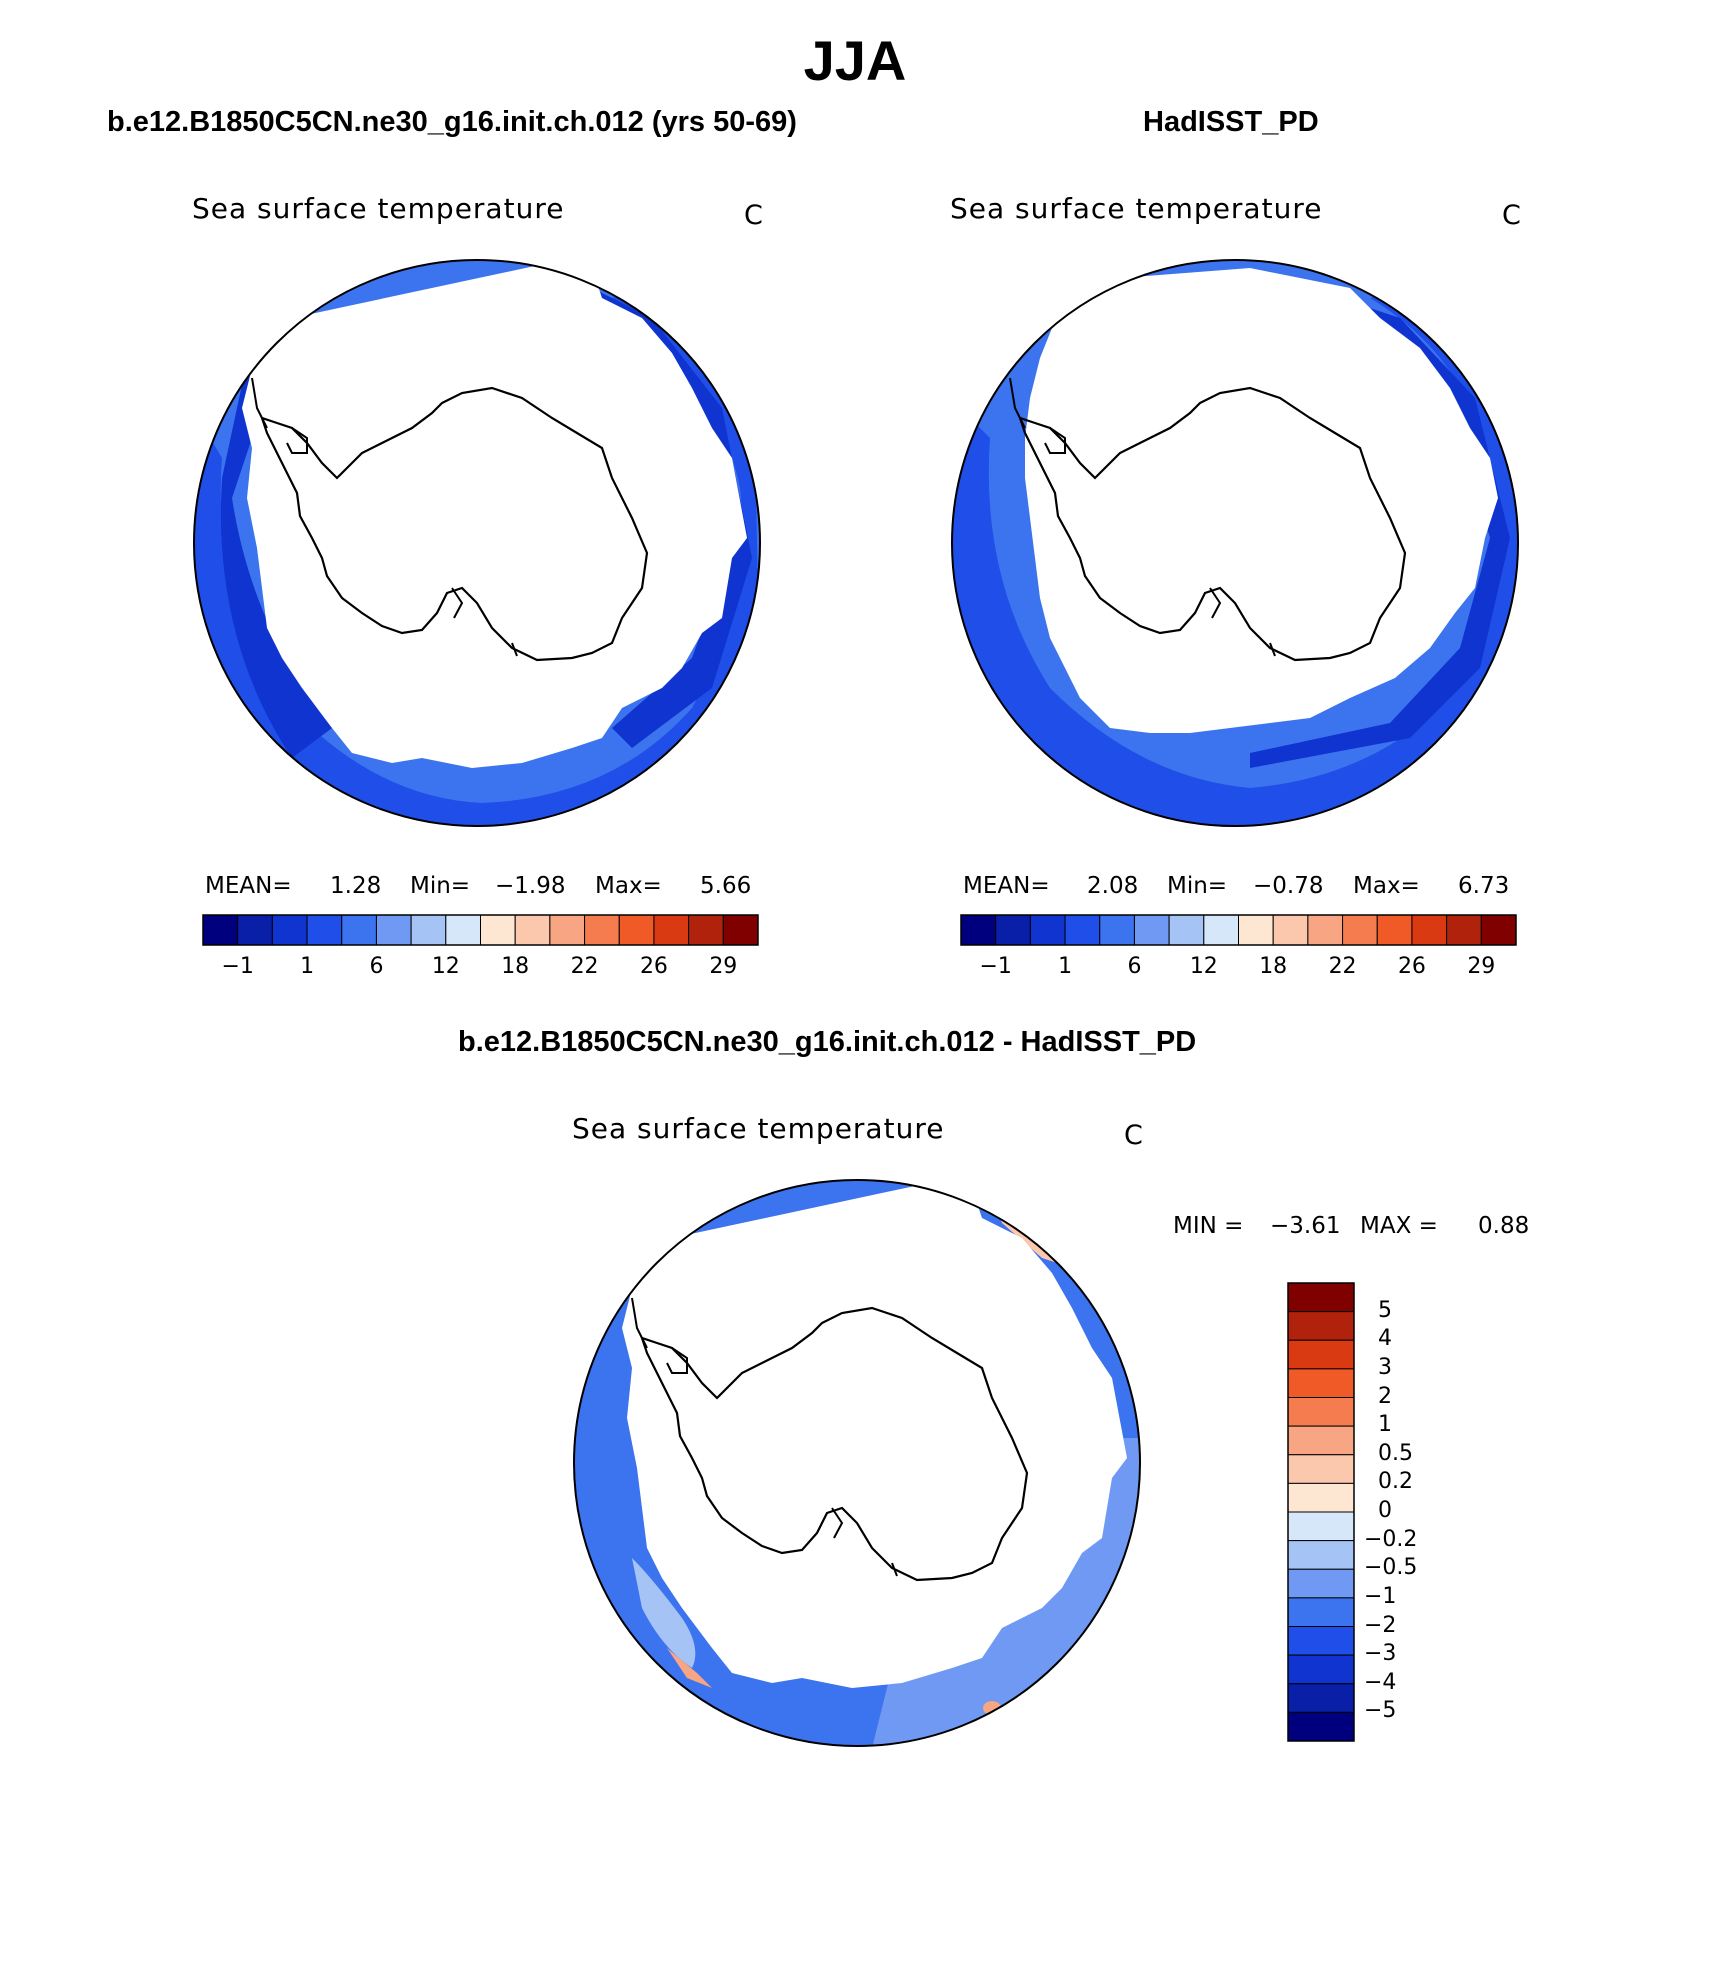 This screenshot has height=1961, width=1710. What do you see at coordinates (1481, 966) in the screenshot?
I see `panel2-colorbar-tick-label: 29` at bounding box center [1481, 966].